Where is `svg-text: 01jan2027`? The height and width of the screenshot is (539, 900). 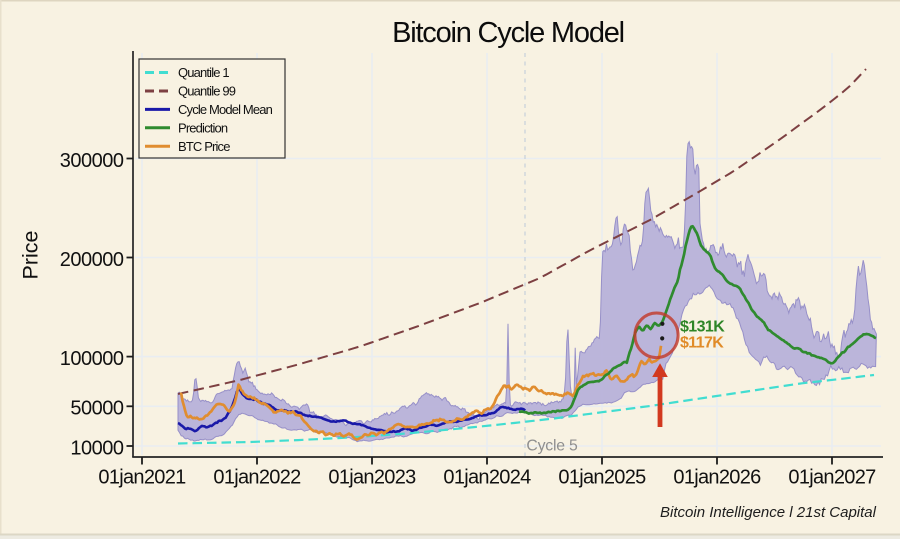
svg-text: 01jan2027 is located at coordinates (832, 478).